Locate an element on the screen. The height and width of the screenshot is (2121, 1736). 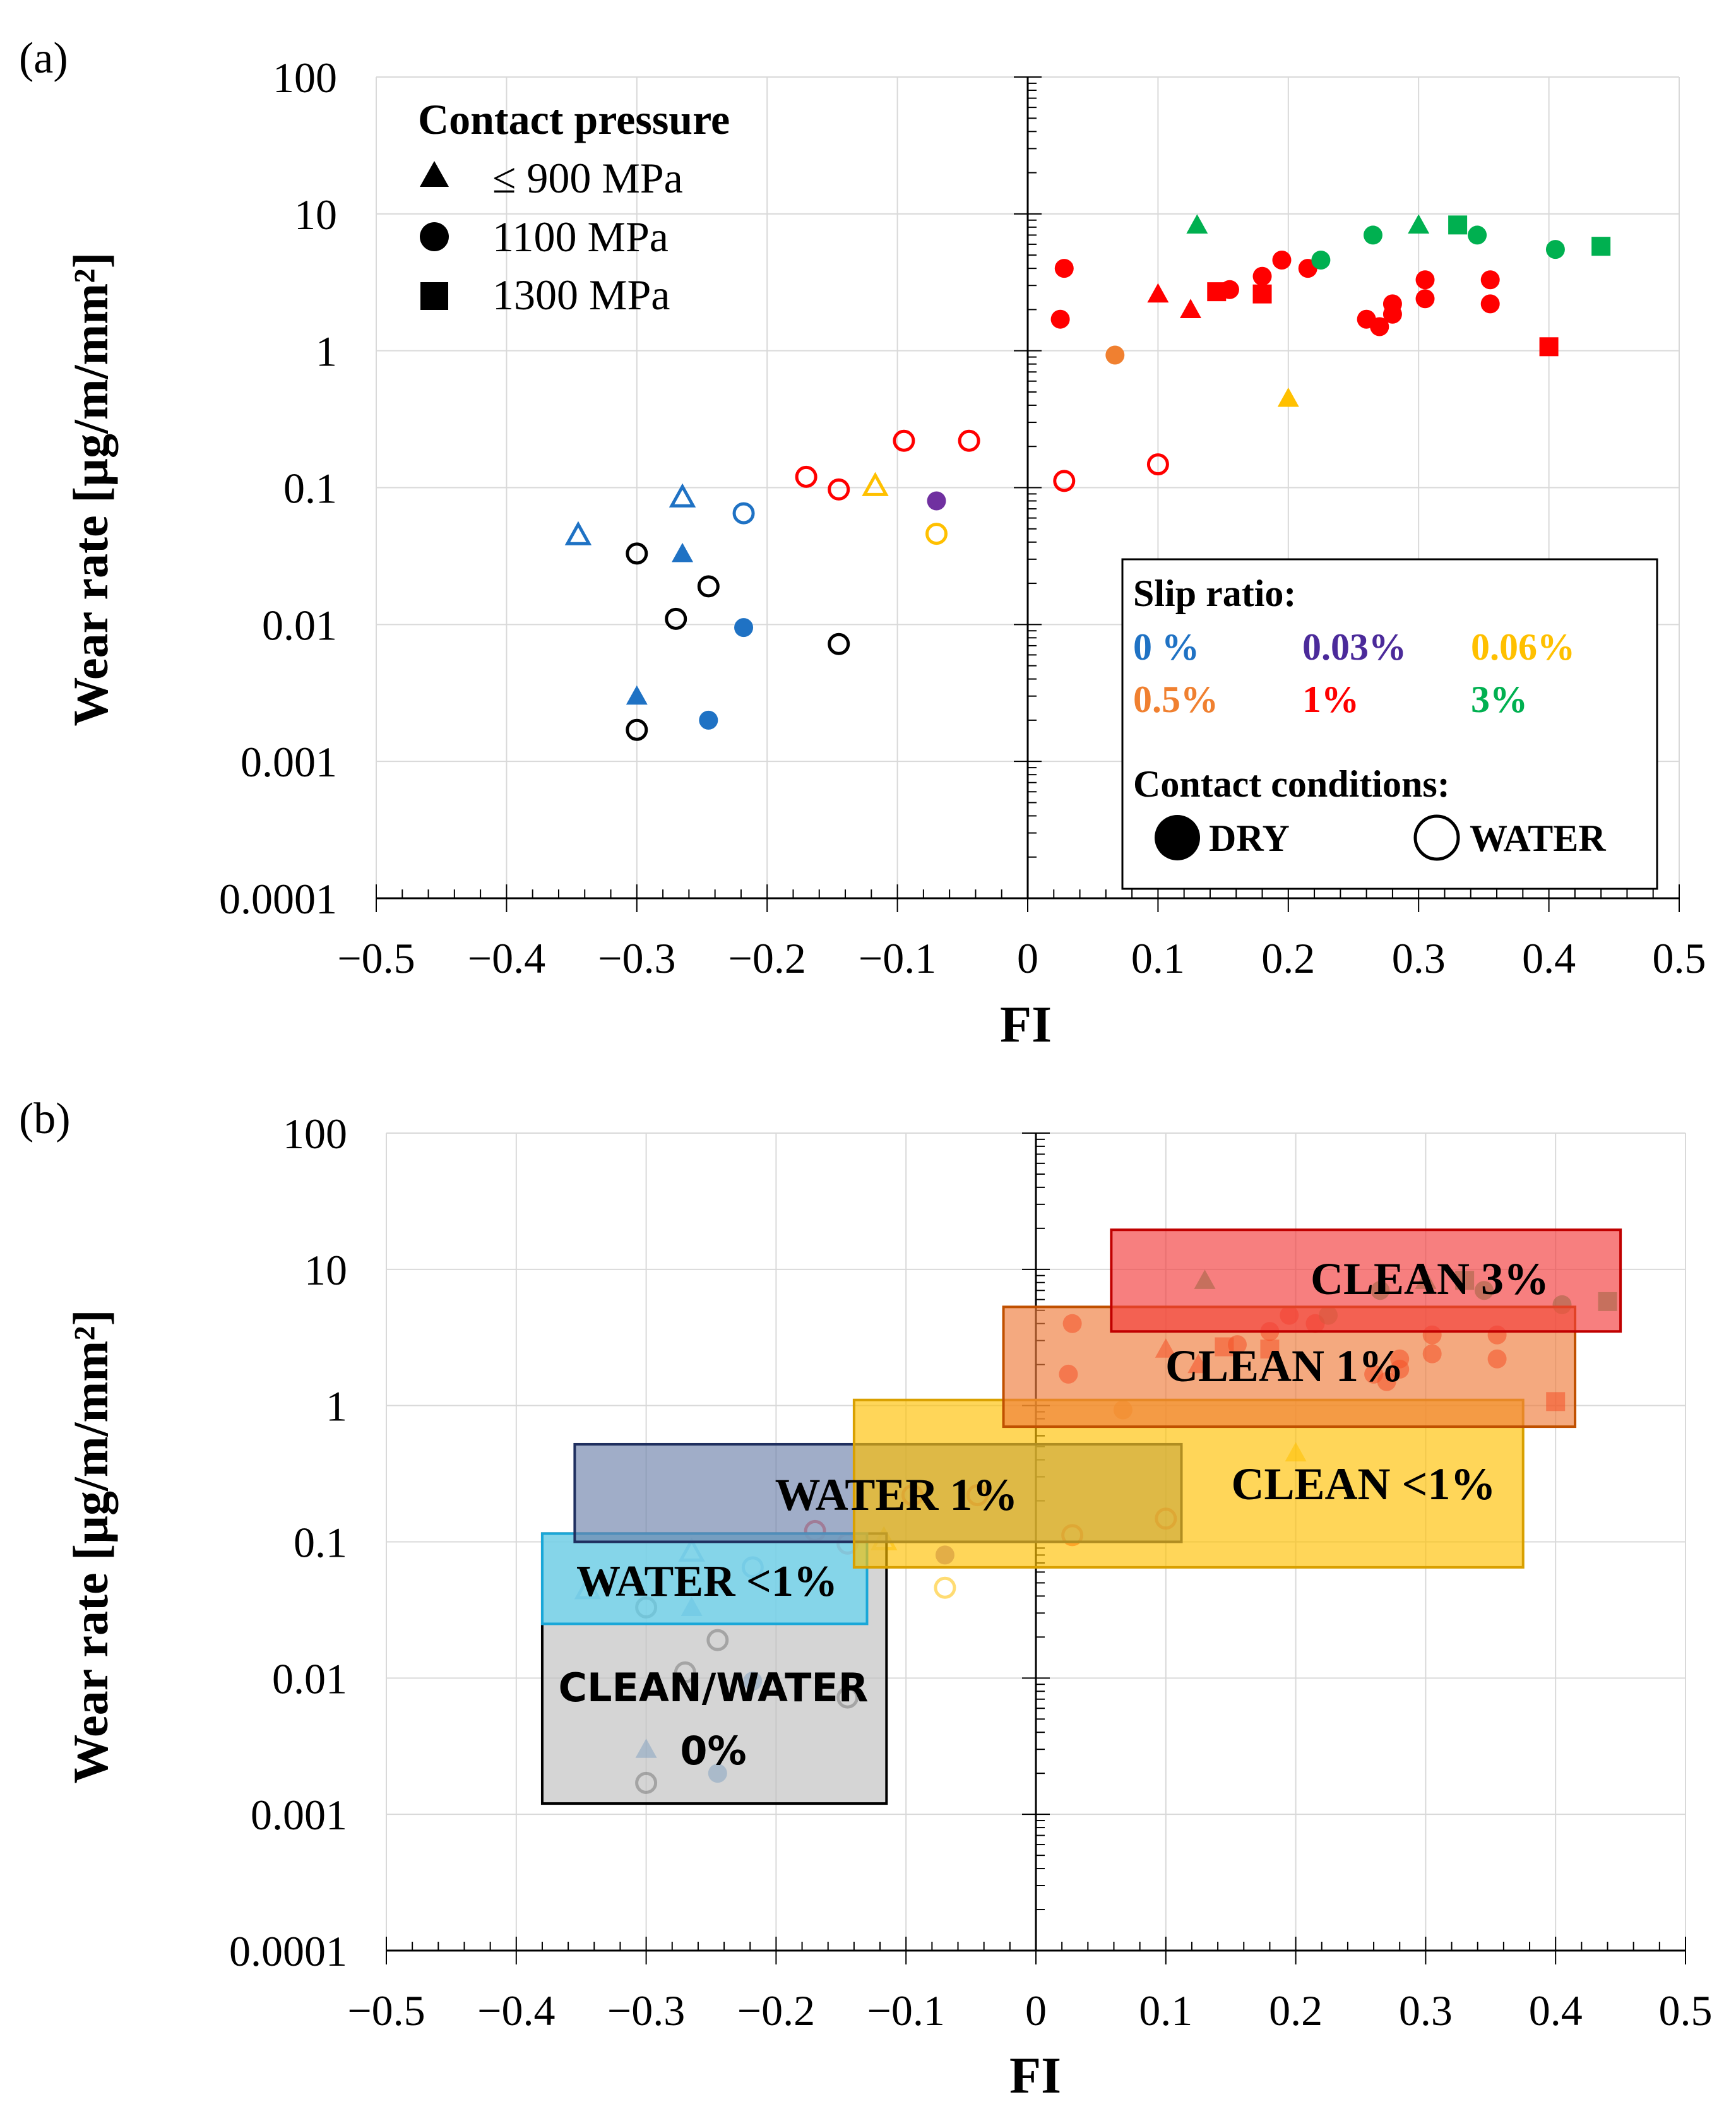
legend-slip-0-03: 0.03% is located at coordinates (1354, 647).